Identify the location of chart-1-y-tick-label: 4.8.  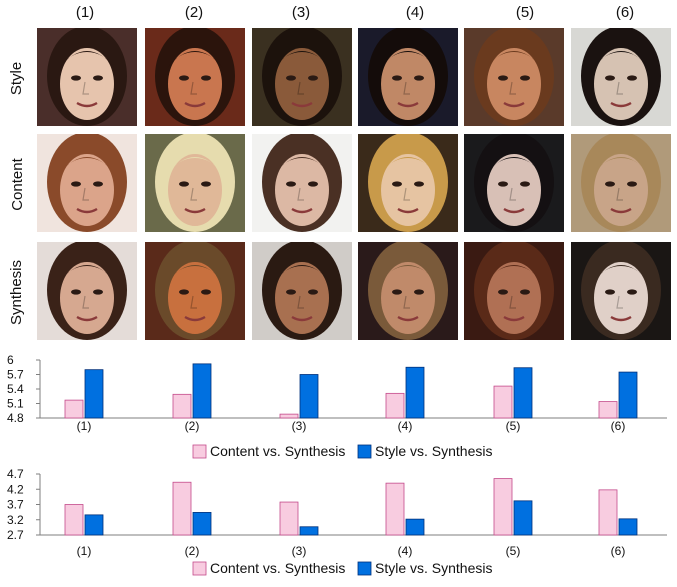
(15, 418).